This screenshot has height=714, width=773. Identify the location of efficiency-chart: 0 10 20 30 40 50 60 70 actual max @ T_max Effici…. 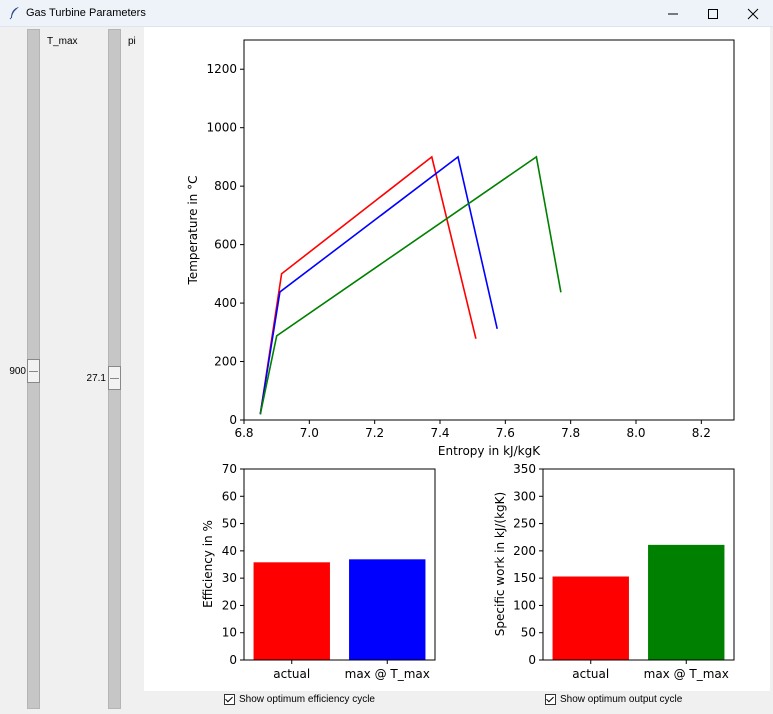
(318, 571).